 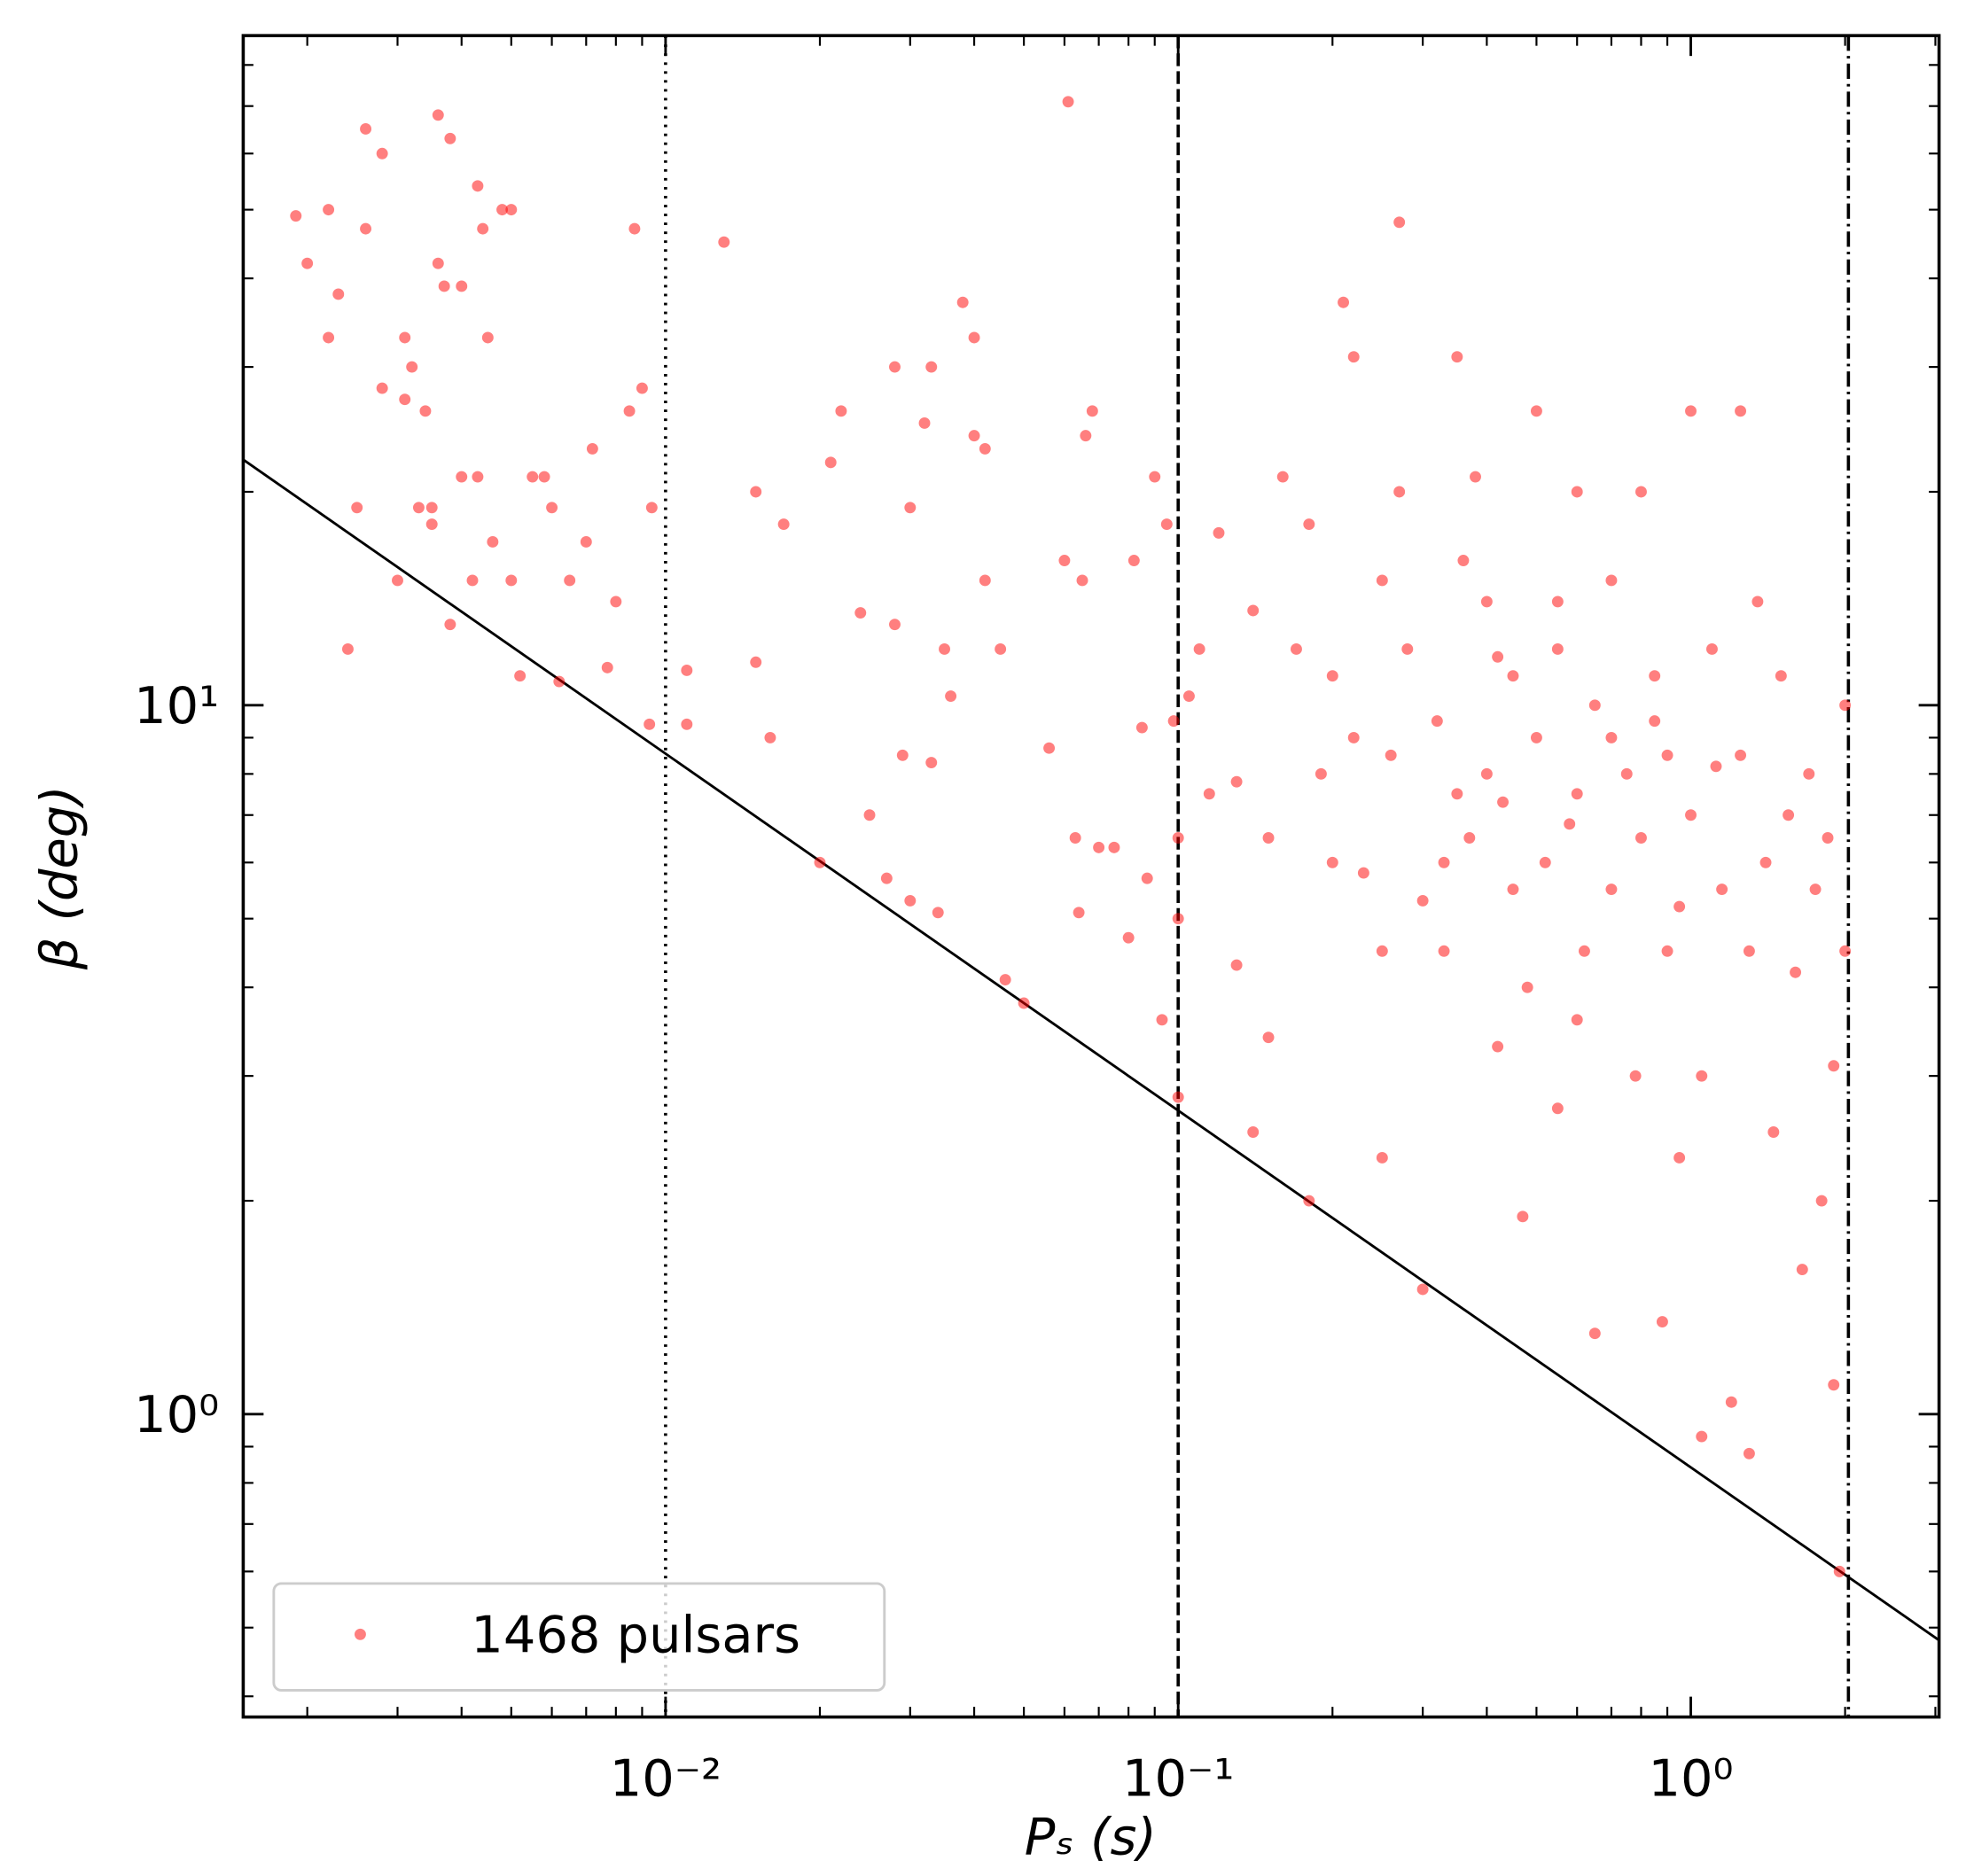 What do you see at coordinates (666, 1779) in the screenshot?
I see `x-tick-label: 10⁻²` at bounding box center [666, 1779].